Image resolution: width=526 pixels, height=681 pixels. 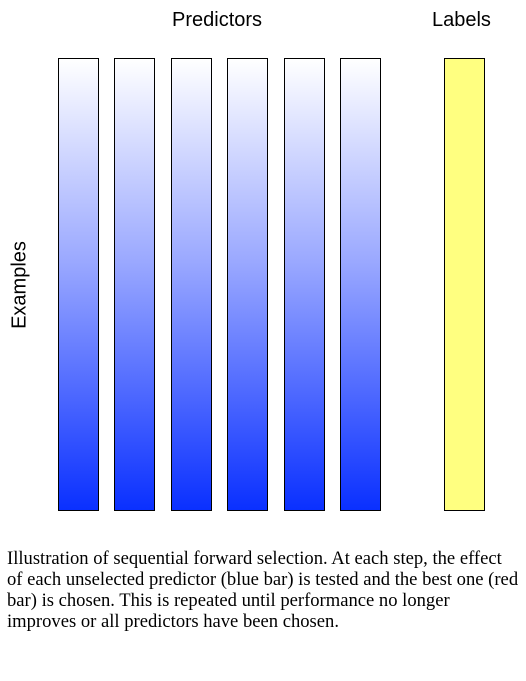 What do you see at coordinates (461, 20) in the screenshot?
I see `labels-heading: Labels` at bounding box center [461, 20].